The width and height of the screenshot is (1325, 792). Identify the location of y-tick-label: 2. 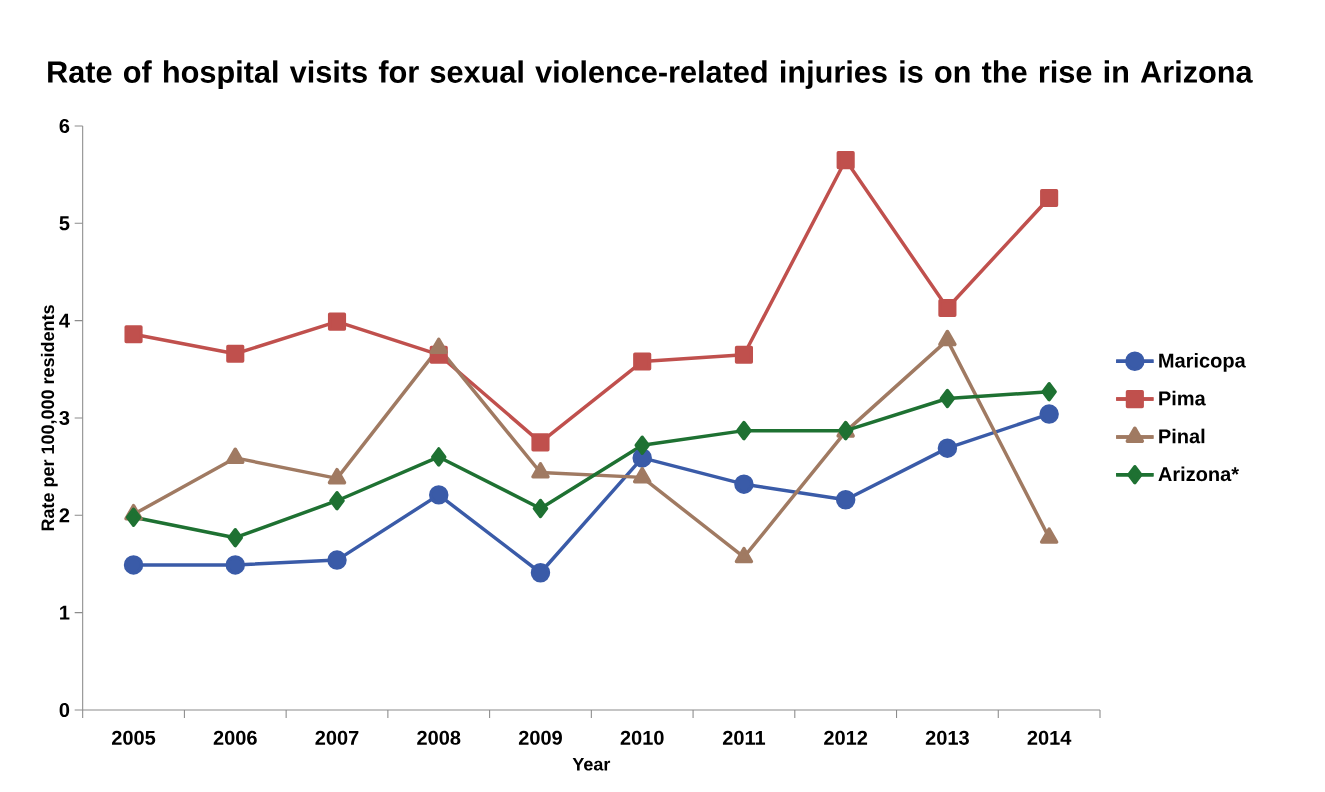
(64, 515).